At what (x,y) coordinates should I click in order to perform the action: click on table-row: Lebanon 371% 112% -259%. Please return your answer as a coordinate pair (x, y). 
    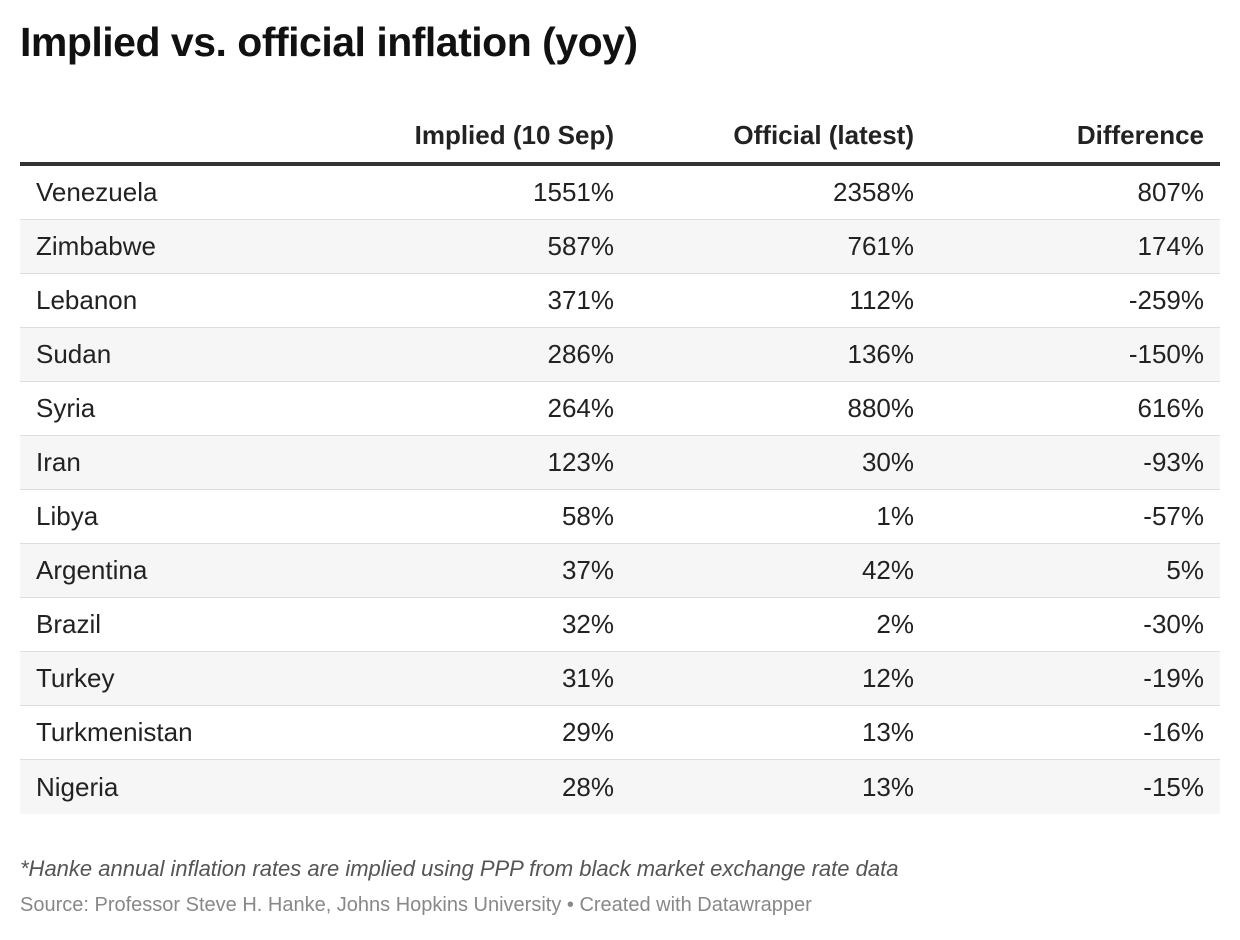
    Looking at the image, I should click on (620, 301).